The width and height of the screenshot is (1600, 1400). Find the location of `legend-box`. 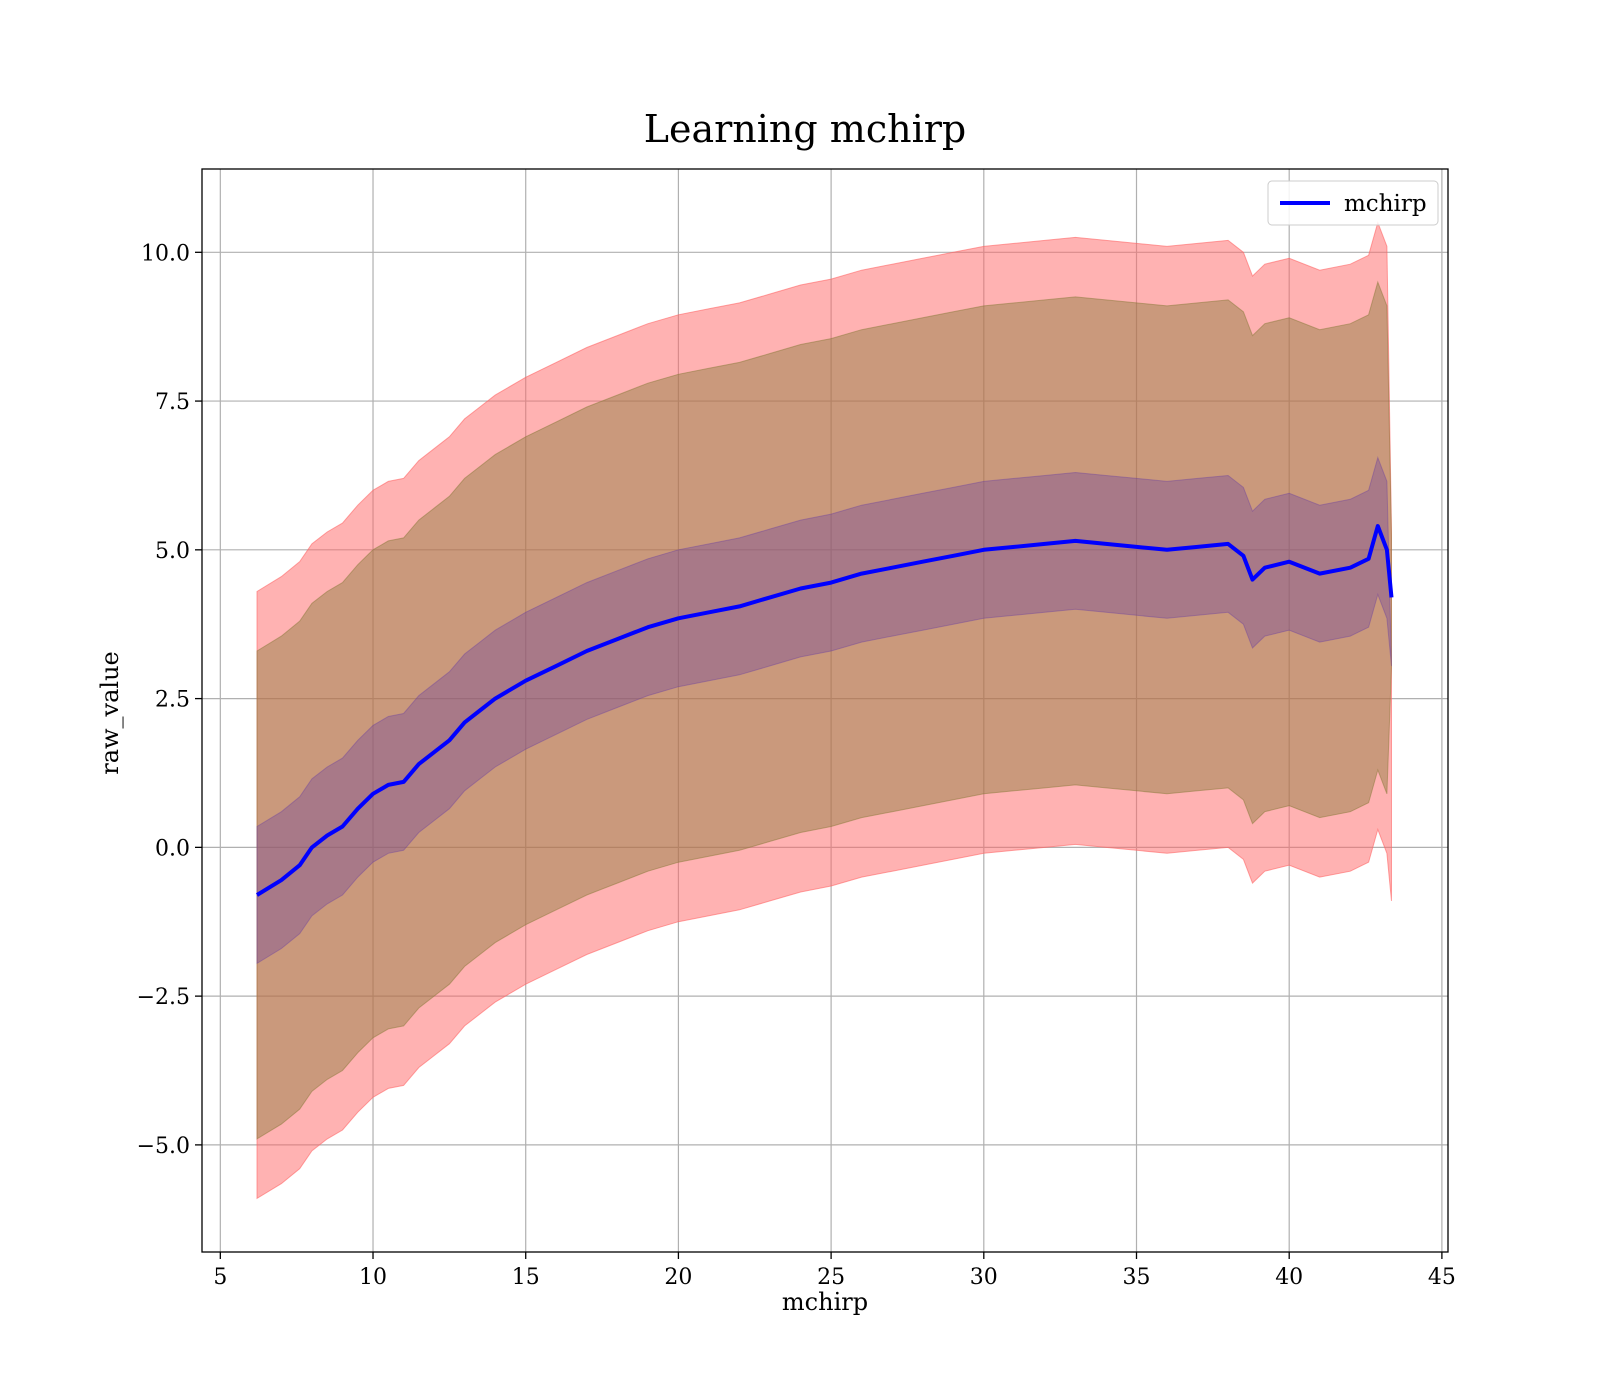

legend-box is located at coordinates (1353, 203).